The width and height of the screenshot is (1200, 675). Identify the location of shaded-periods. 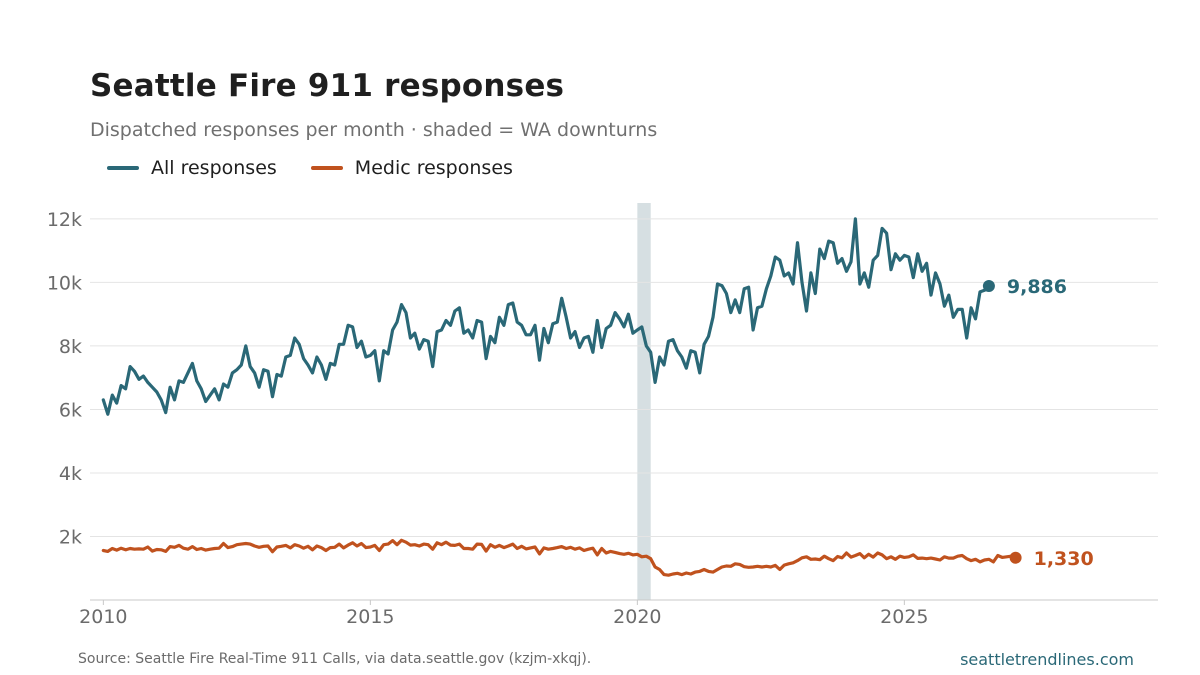
(644, 401).